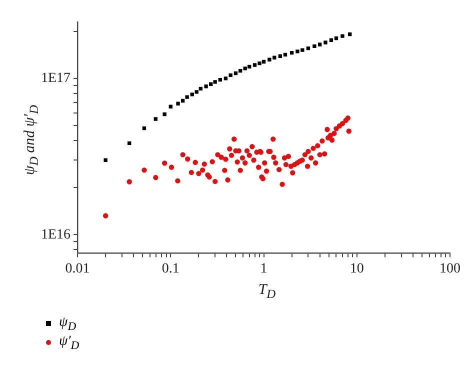 Image resolution: width=474 pixels, height=372 pixels. I want to click on x-tick-label: 1, so click(264, 268).